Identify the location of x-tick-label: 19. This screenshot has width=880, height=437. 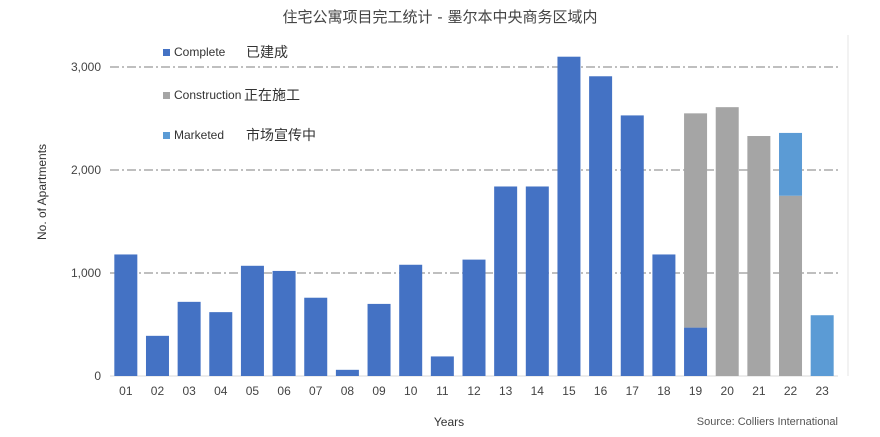
(696, 391).